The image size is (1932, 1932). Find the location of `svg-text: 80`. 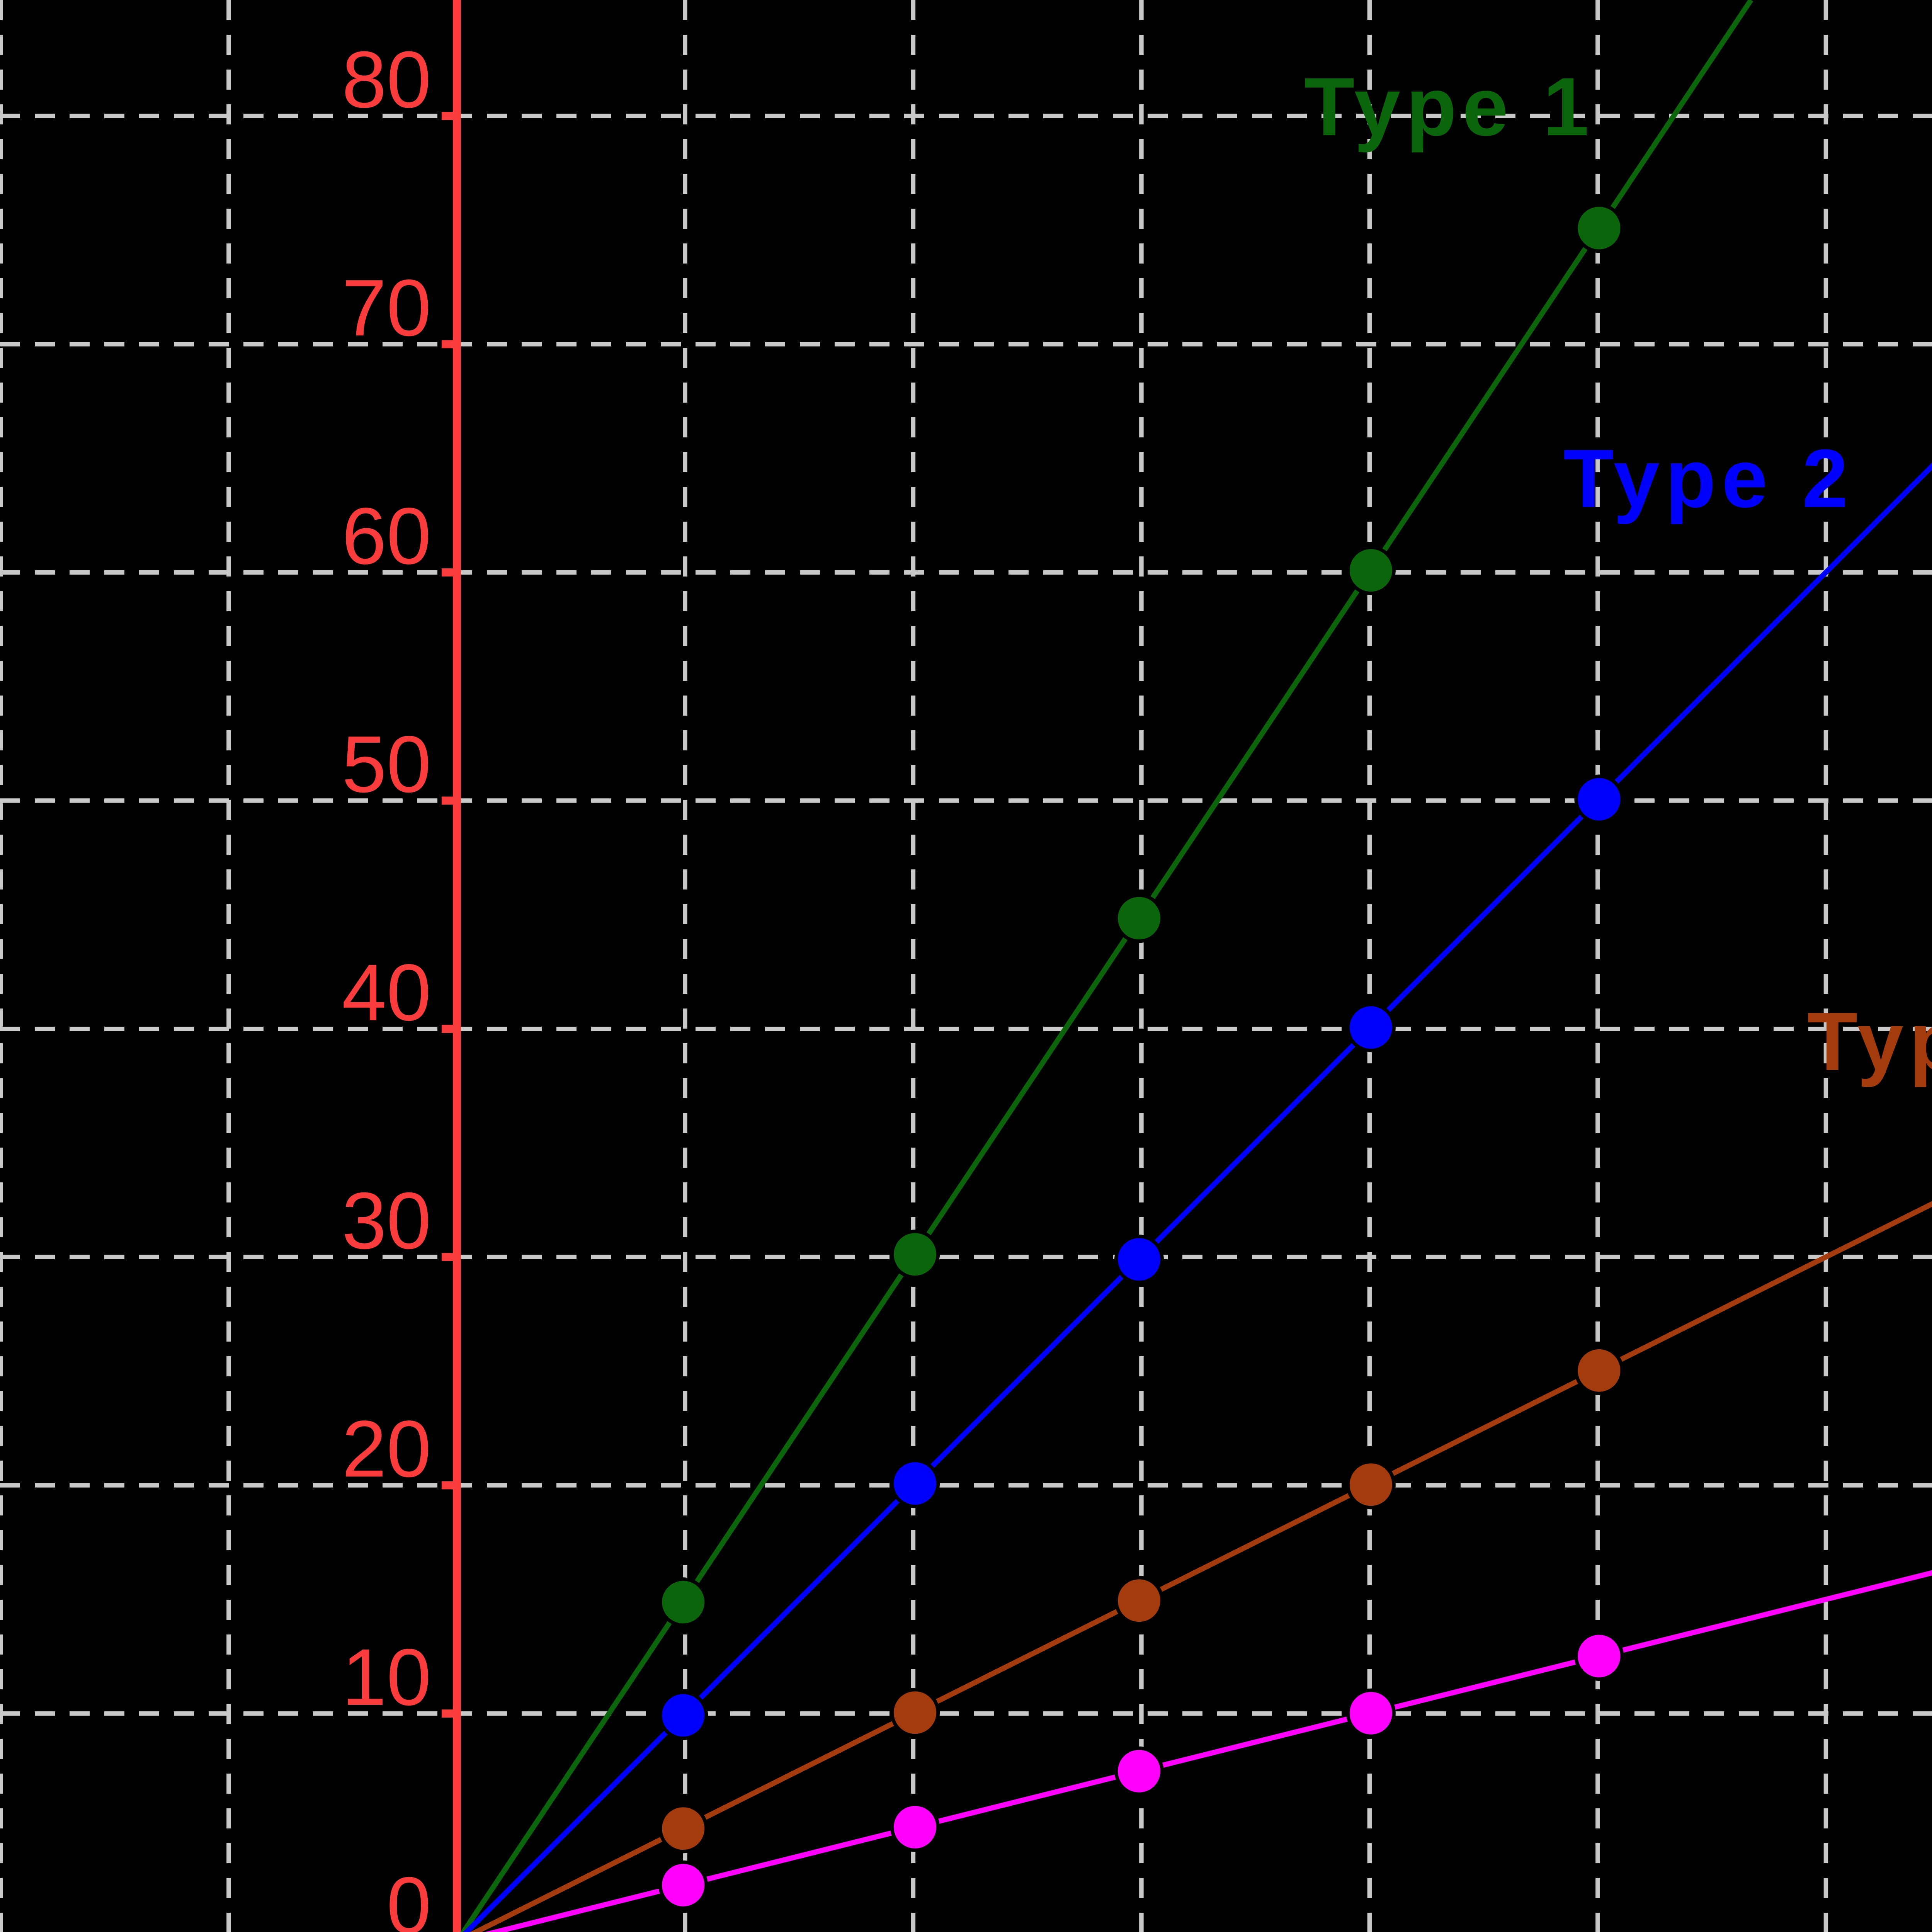

svg-text: 80 is located at coordinates (387, 80).